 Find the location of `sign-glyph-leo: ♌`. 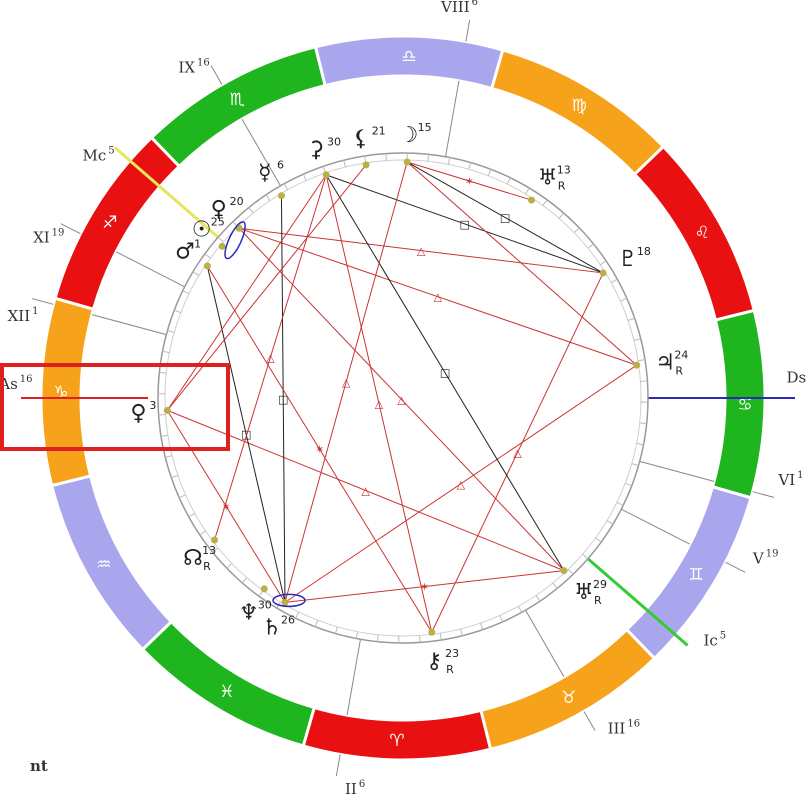

sign-glyph-leo: ♌ is located at coordinates (701, 233).